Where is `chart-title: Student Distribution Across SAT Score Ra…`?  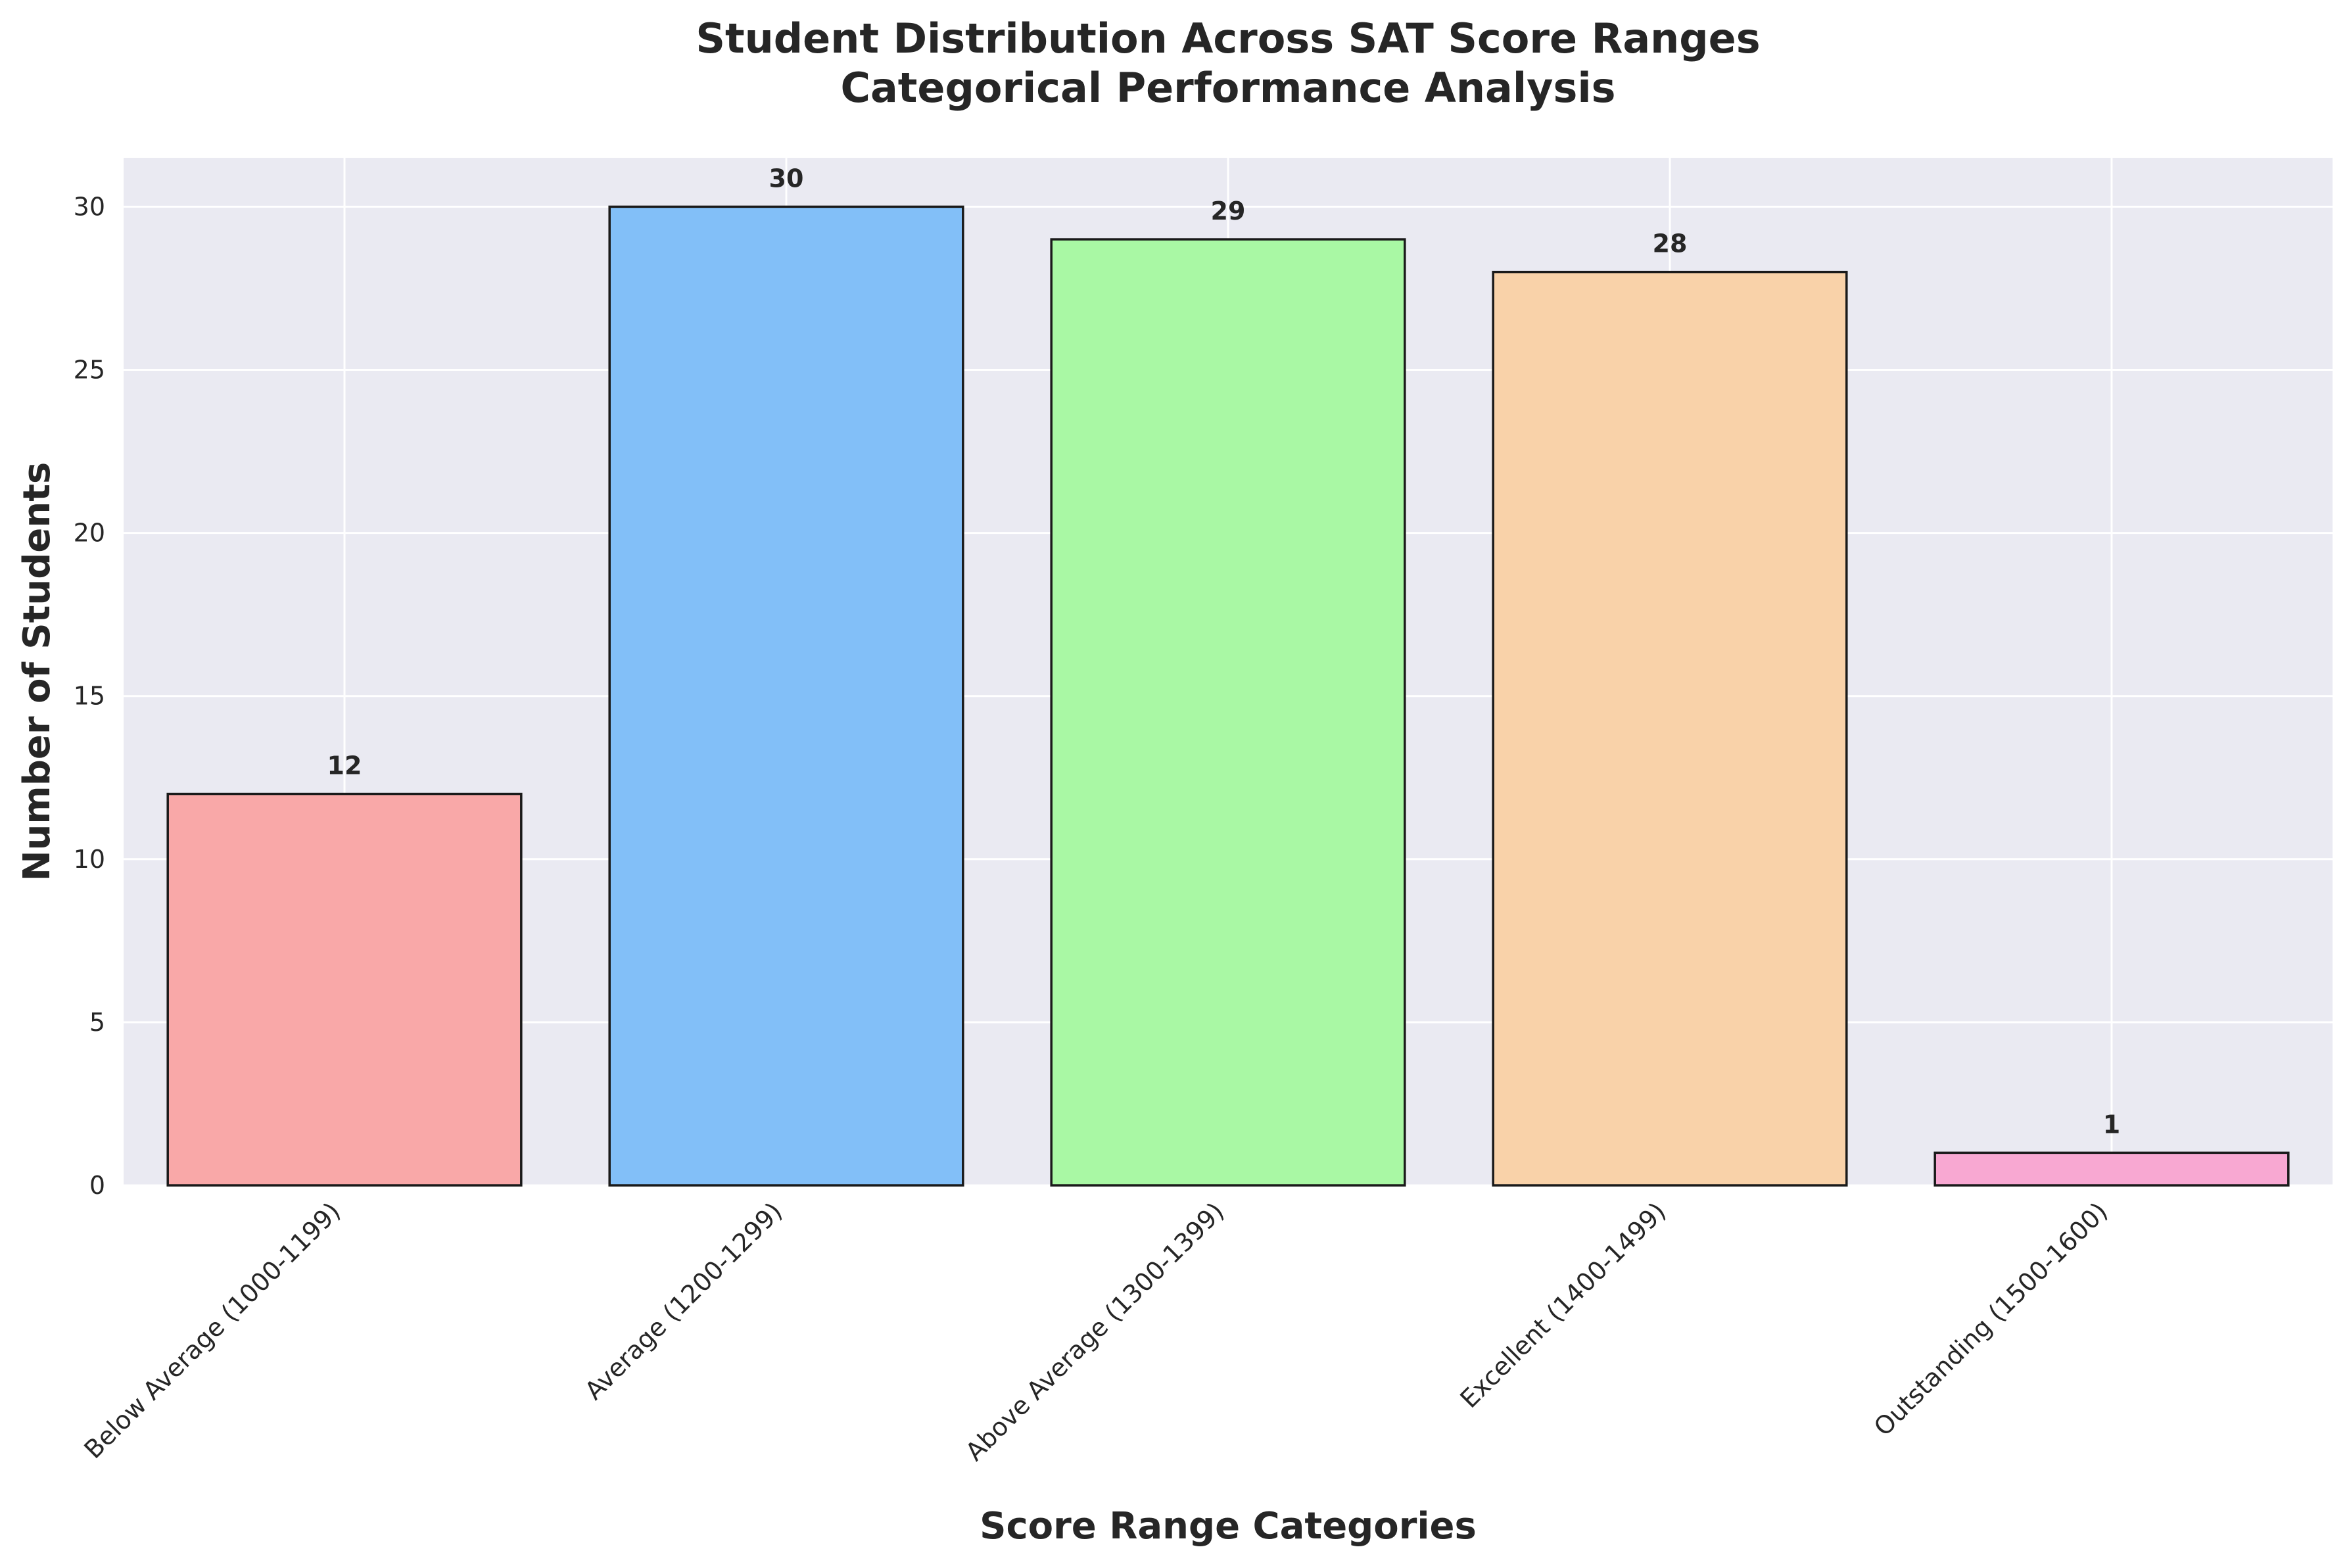
chart-title: Student Distribution Across SAT Score Ra… is located at coordinates (1228, 38).